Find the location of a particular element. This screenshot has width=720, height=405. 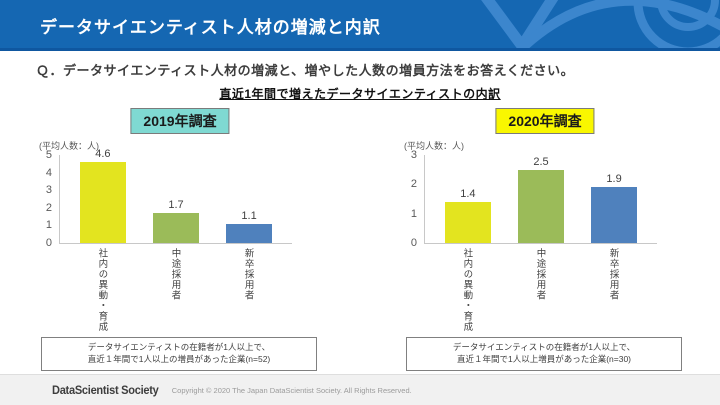

y-axis-ticks: 0 1 2 3 is located at coordinates (411, 199).